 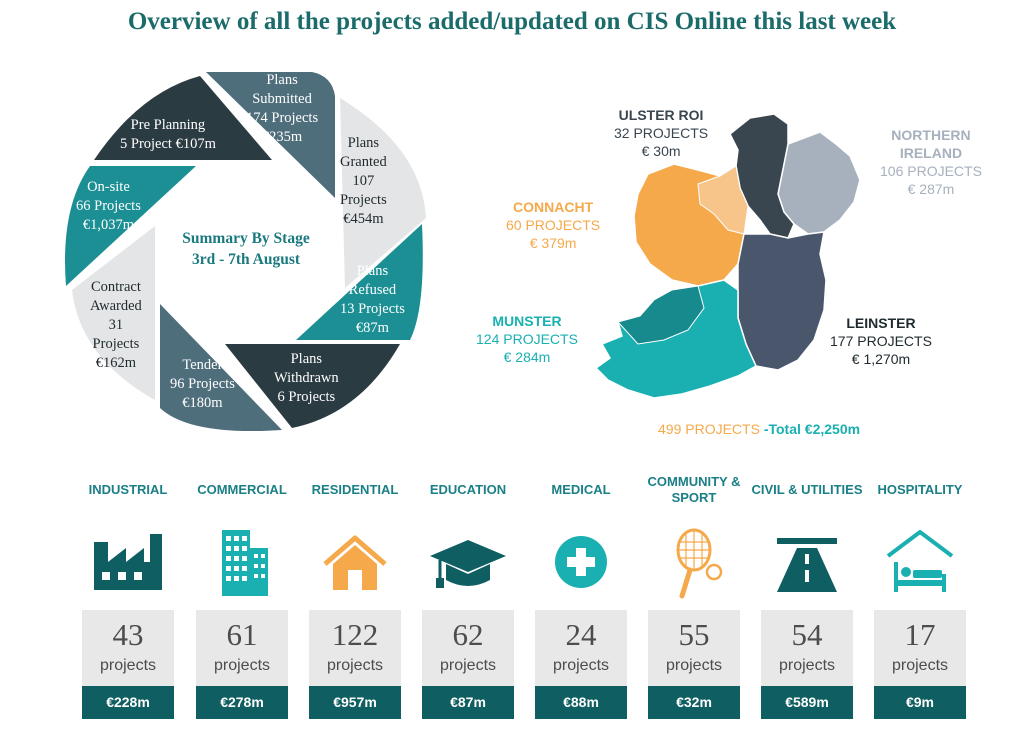 I want to click on sector-count-box: 55 projects, so click(x=694, y=648).